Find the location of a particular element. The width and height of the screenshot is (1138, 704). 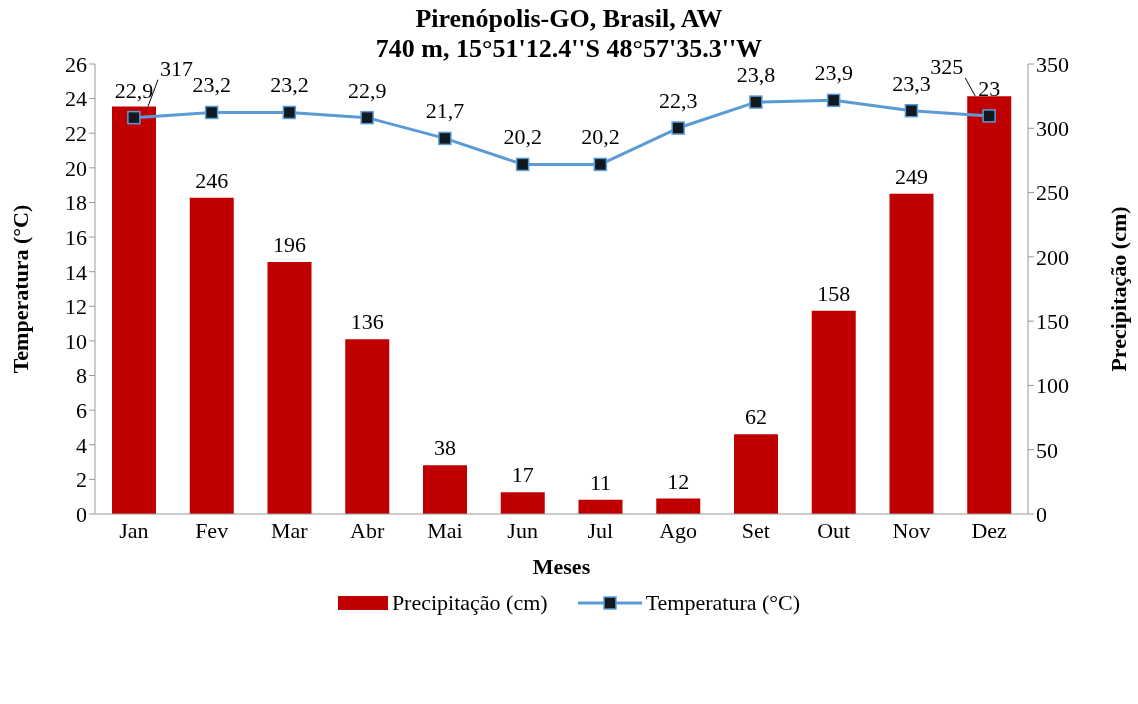

data-label: 17 is located at coordinates (522, 475).